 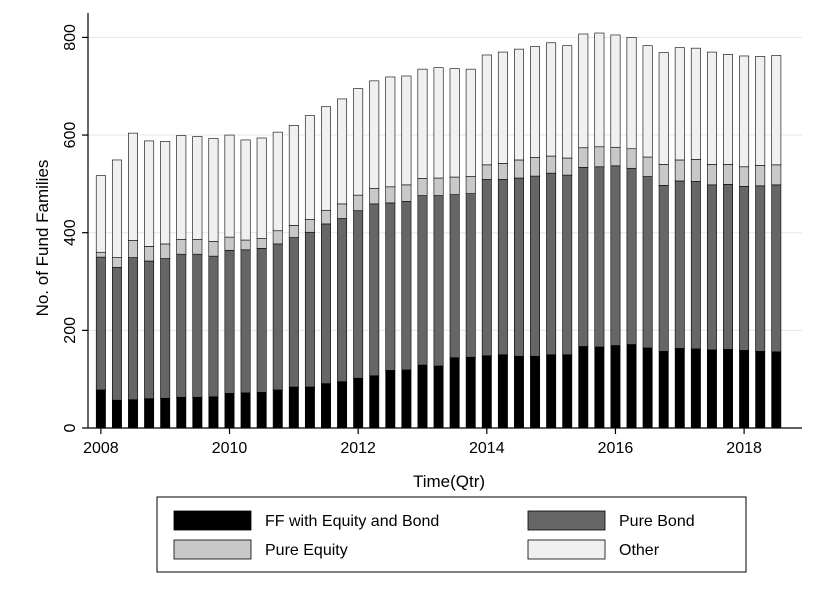 What do you see at coordinates (70, 232) in the screenshot?
I see `y-tick-label: 400` at bounding box center [70, 232].